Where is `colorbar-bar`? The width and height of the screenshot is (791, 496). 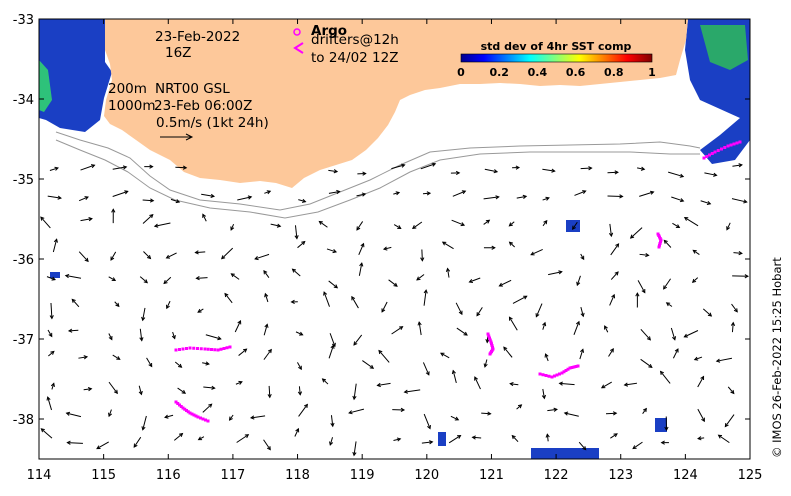 colorbar-bar is located at coordinates (556, 58).